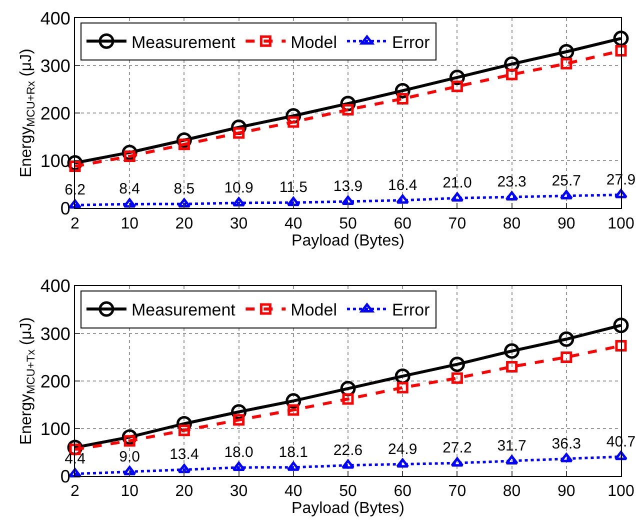  Describe the element at coordinates (293, 187) in the screenshot. I see `data-label: 11.5` at that location.